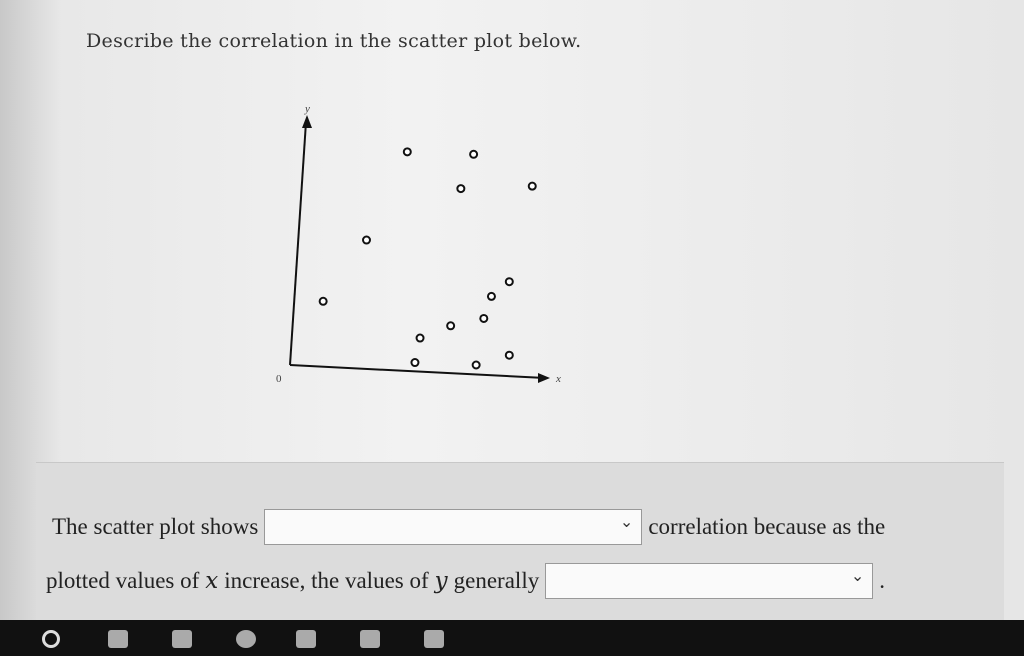 This screenshot has height=656, width=1024. Describe the element at coordinates (298, 243) in the screenshot. I see `y-axis` at that location.